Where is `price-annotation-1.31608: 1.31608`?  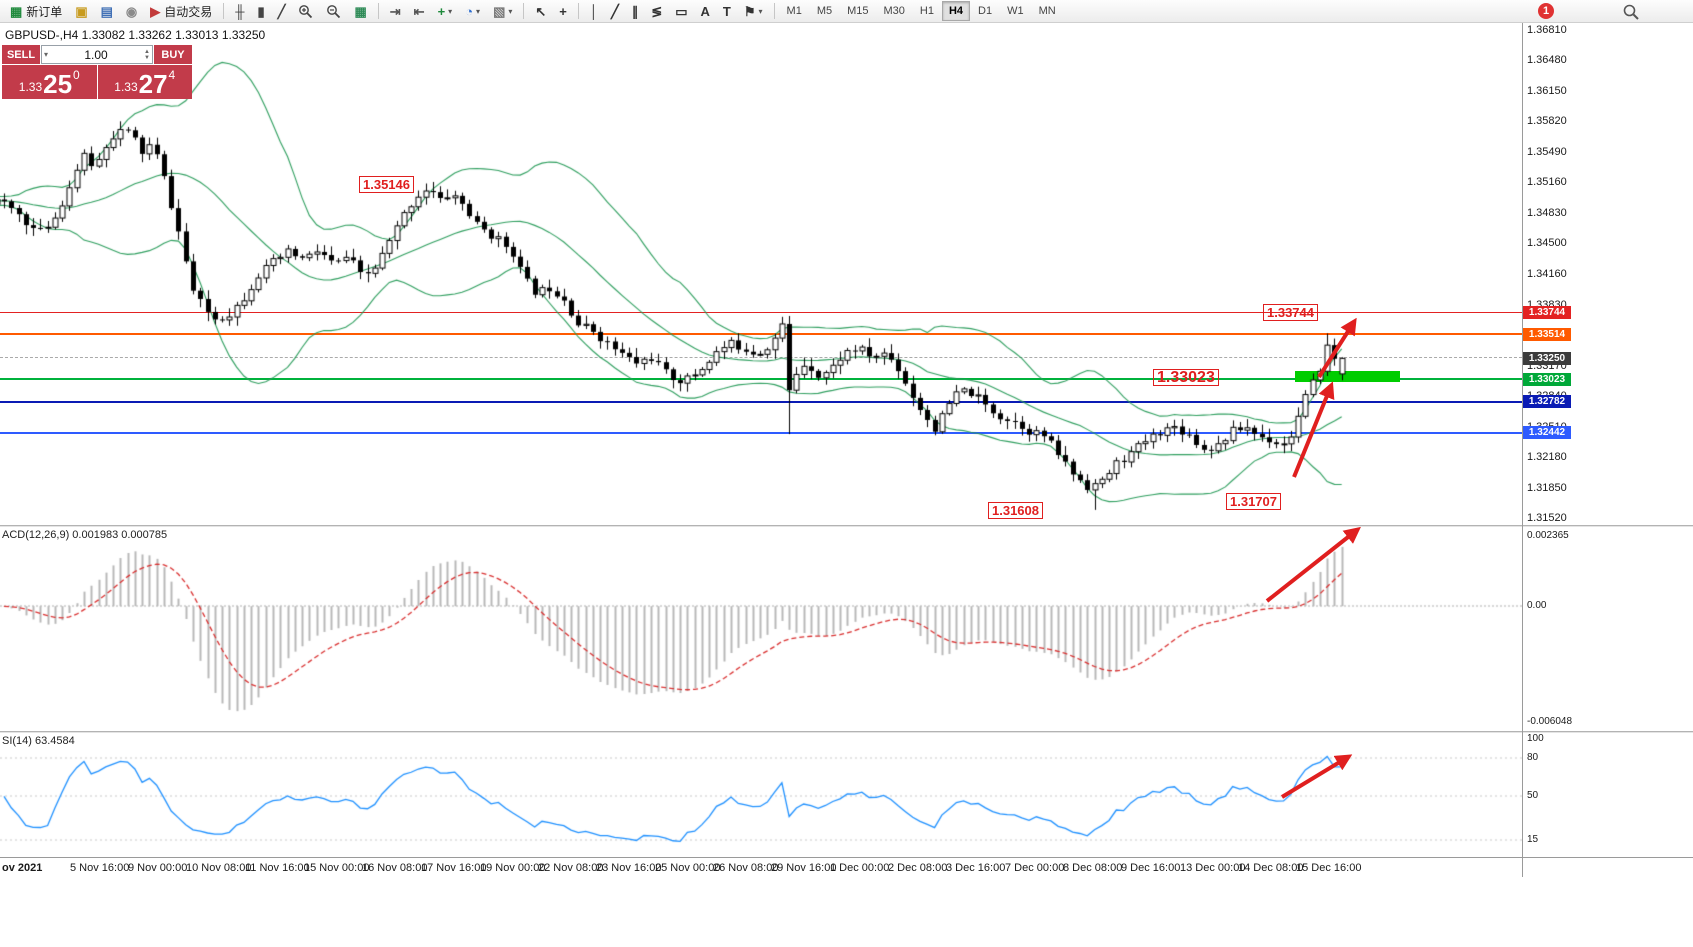 price-annotation-1.31608: 1.31608 is located at coordinates (1015, 510).